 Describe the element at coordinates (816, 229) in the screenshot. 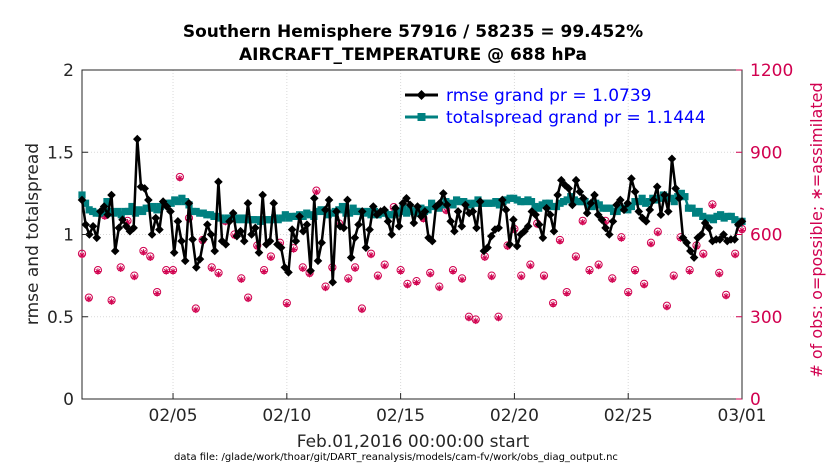

I see `y2-axis-label: # of obs: o=possible; ∗=assimilated` at that location.